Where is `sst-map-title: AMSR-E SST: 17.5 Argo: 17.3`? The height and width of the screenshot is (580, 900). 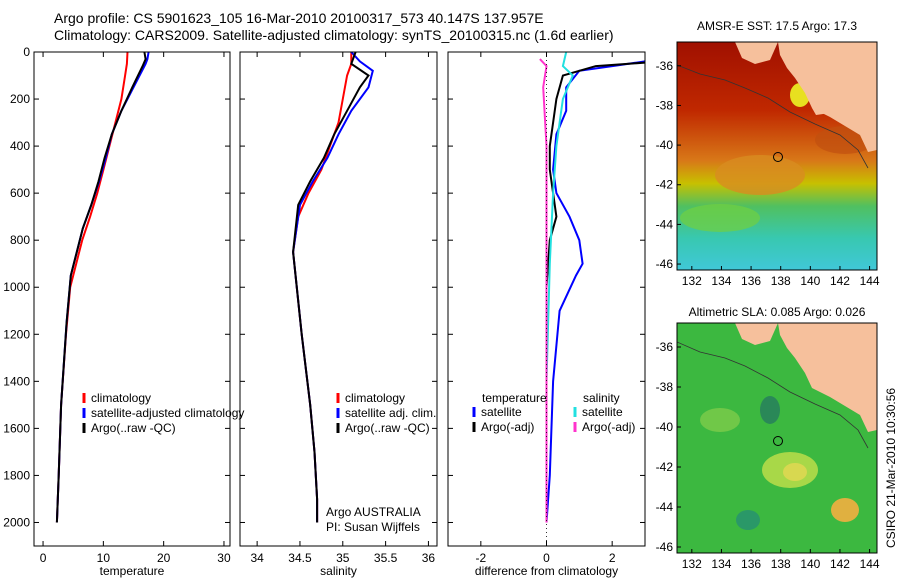 sst-map-title: AMSR-E SST: 17.5 Argo: 17.3 is located at coordinates (777, 26).